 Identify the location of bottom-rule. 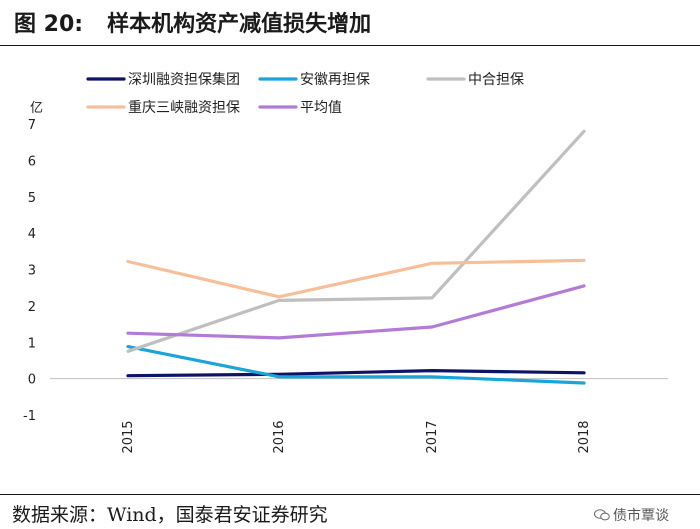
(350, 494).